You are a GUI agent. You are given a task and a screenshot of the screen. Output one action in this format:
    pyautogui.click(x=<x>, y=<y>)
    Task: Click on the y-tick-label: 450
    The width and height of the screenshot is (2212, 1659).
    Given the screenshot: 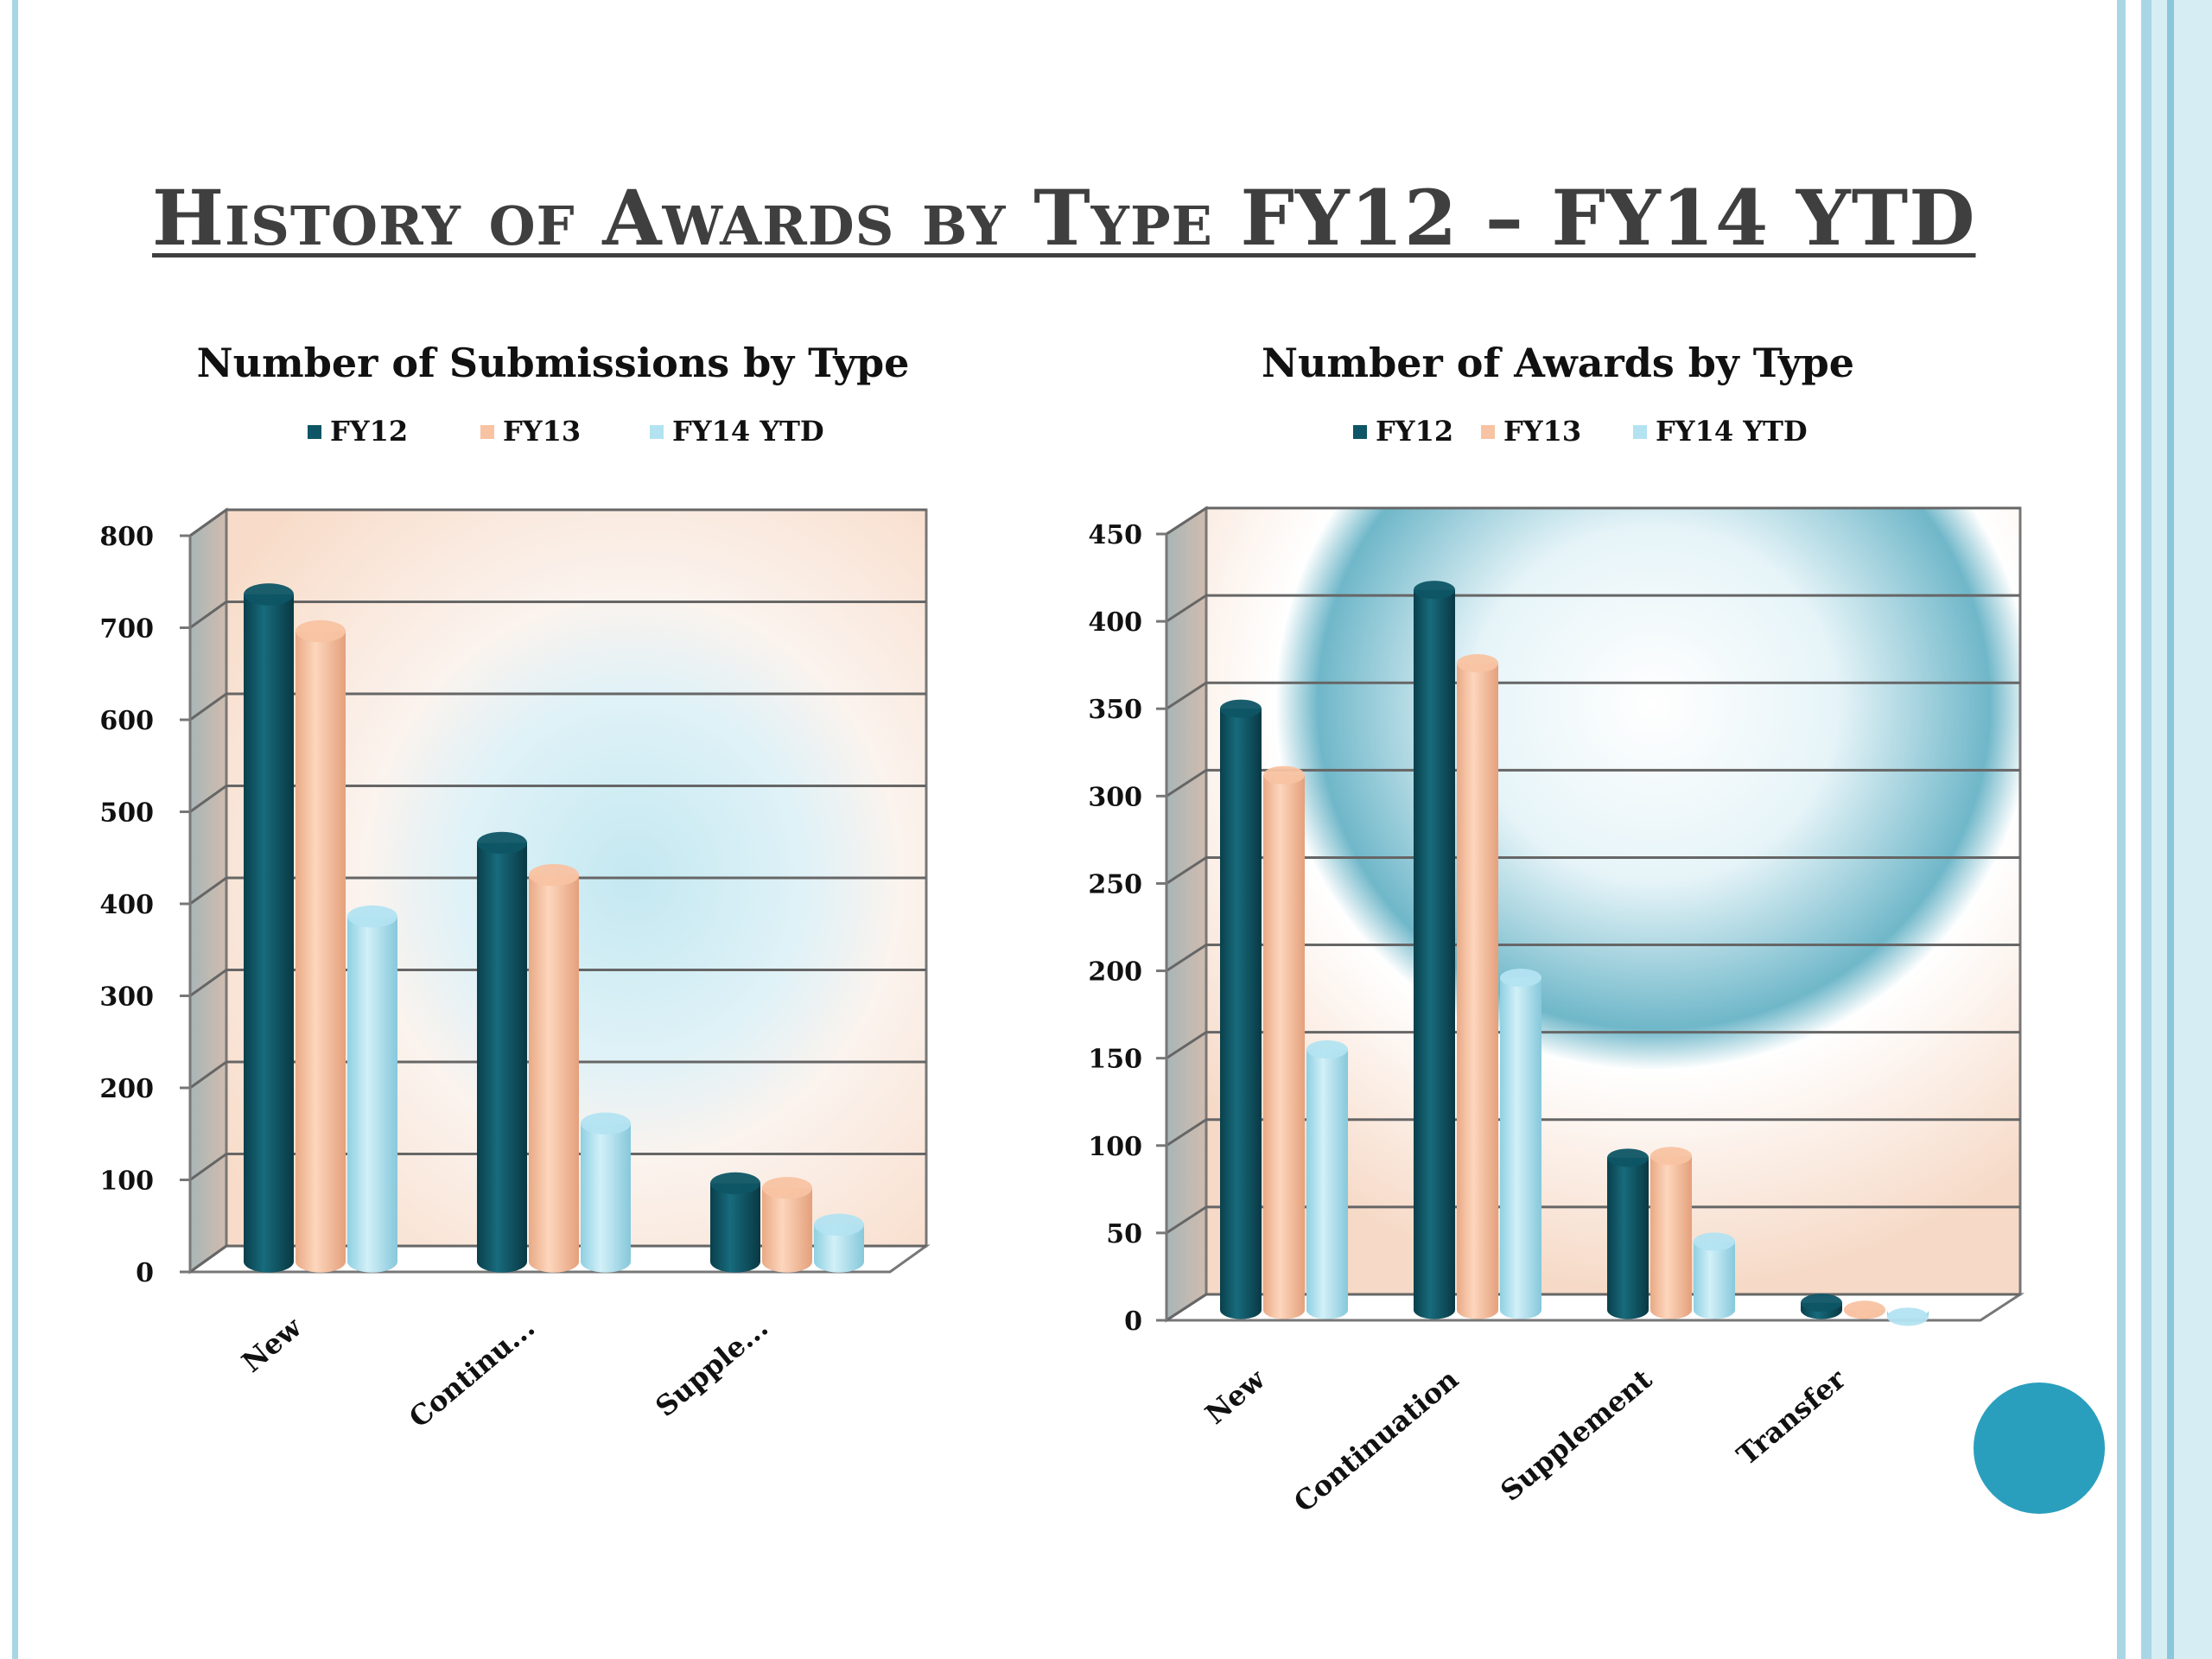 What is the action you would take?
    pyautogui.click(x=1115, y=535)
    